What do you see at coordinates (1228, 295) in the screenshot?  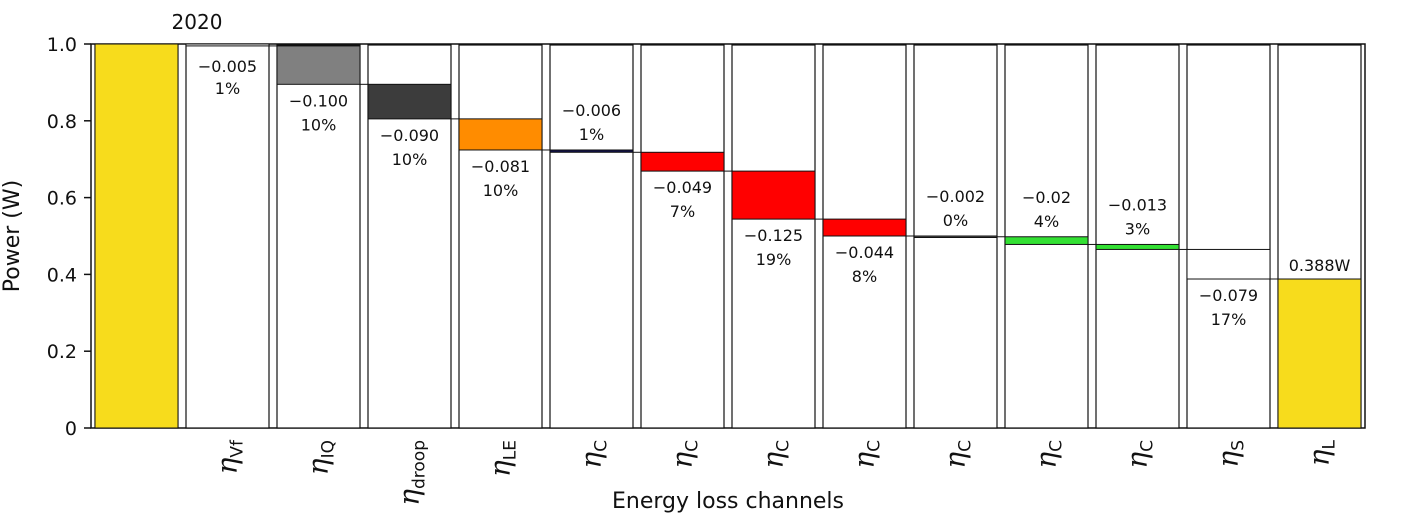 I see `data-label-value: −0.079` at bounding box center [1228, 295].